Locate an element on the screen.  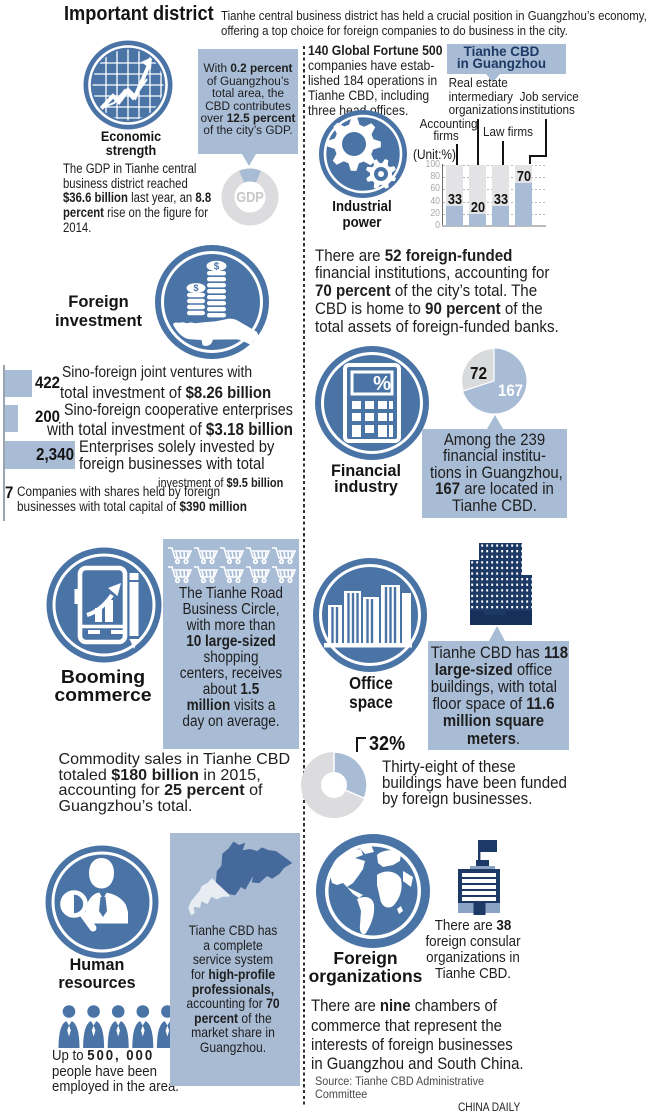
svg-text: GDP is located at coordinates (250, 196).